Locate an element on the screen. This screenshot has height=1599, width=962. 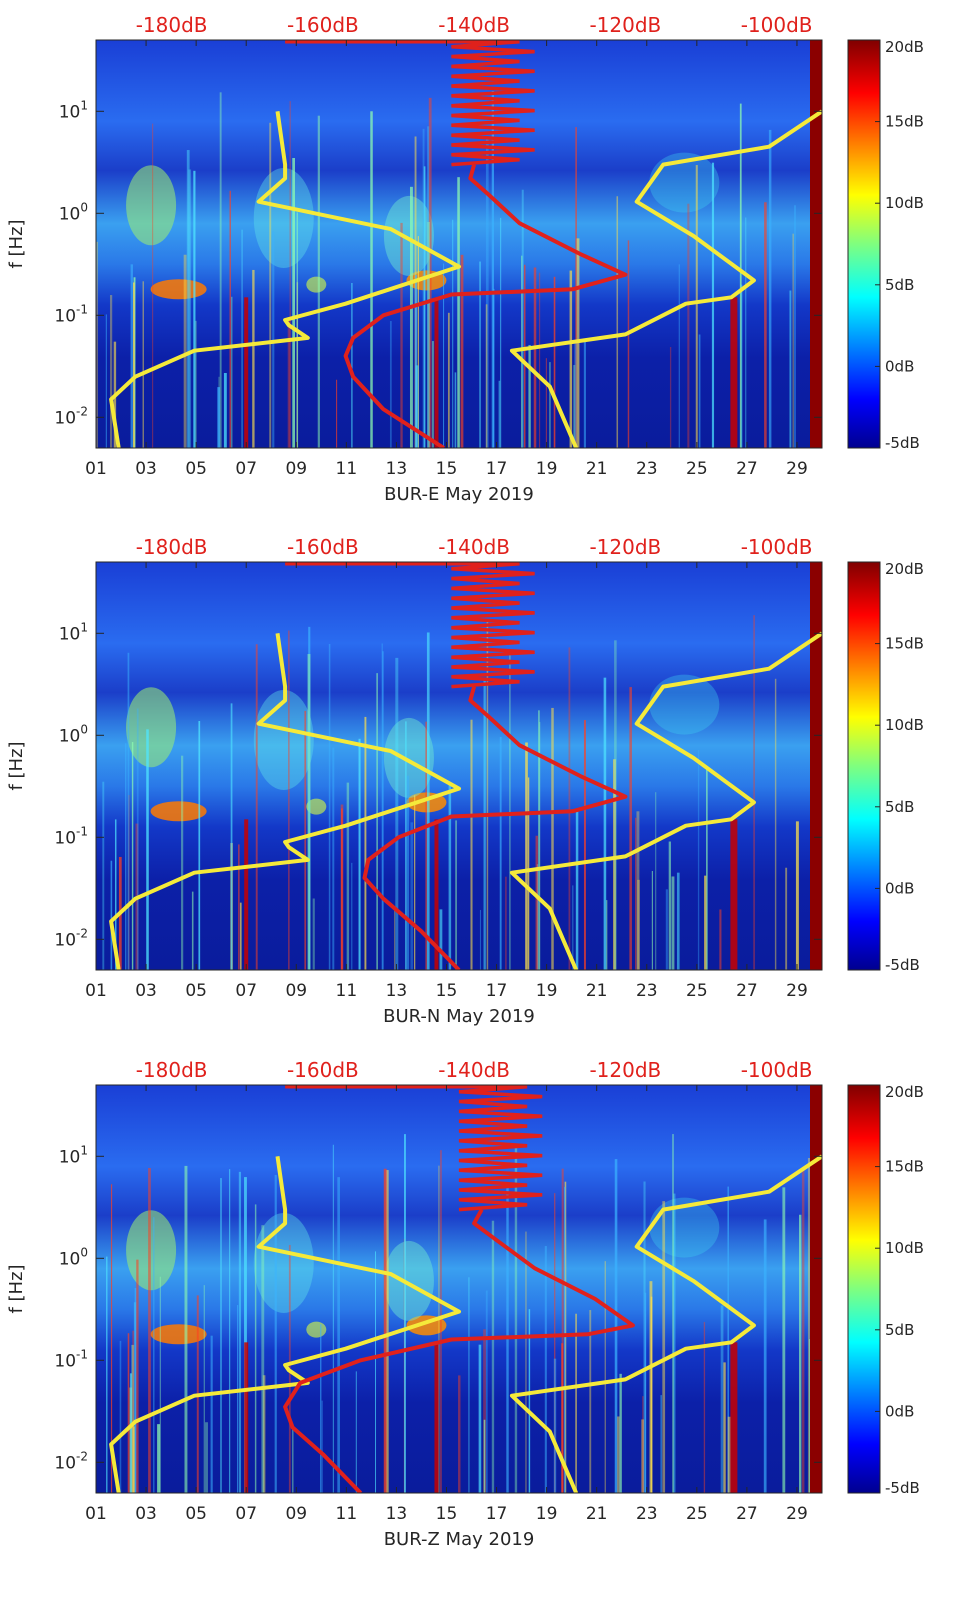
colorbar-label: -5dB is located at coordinates (902, 443).